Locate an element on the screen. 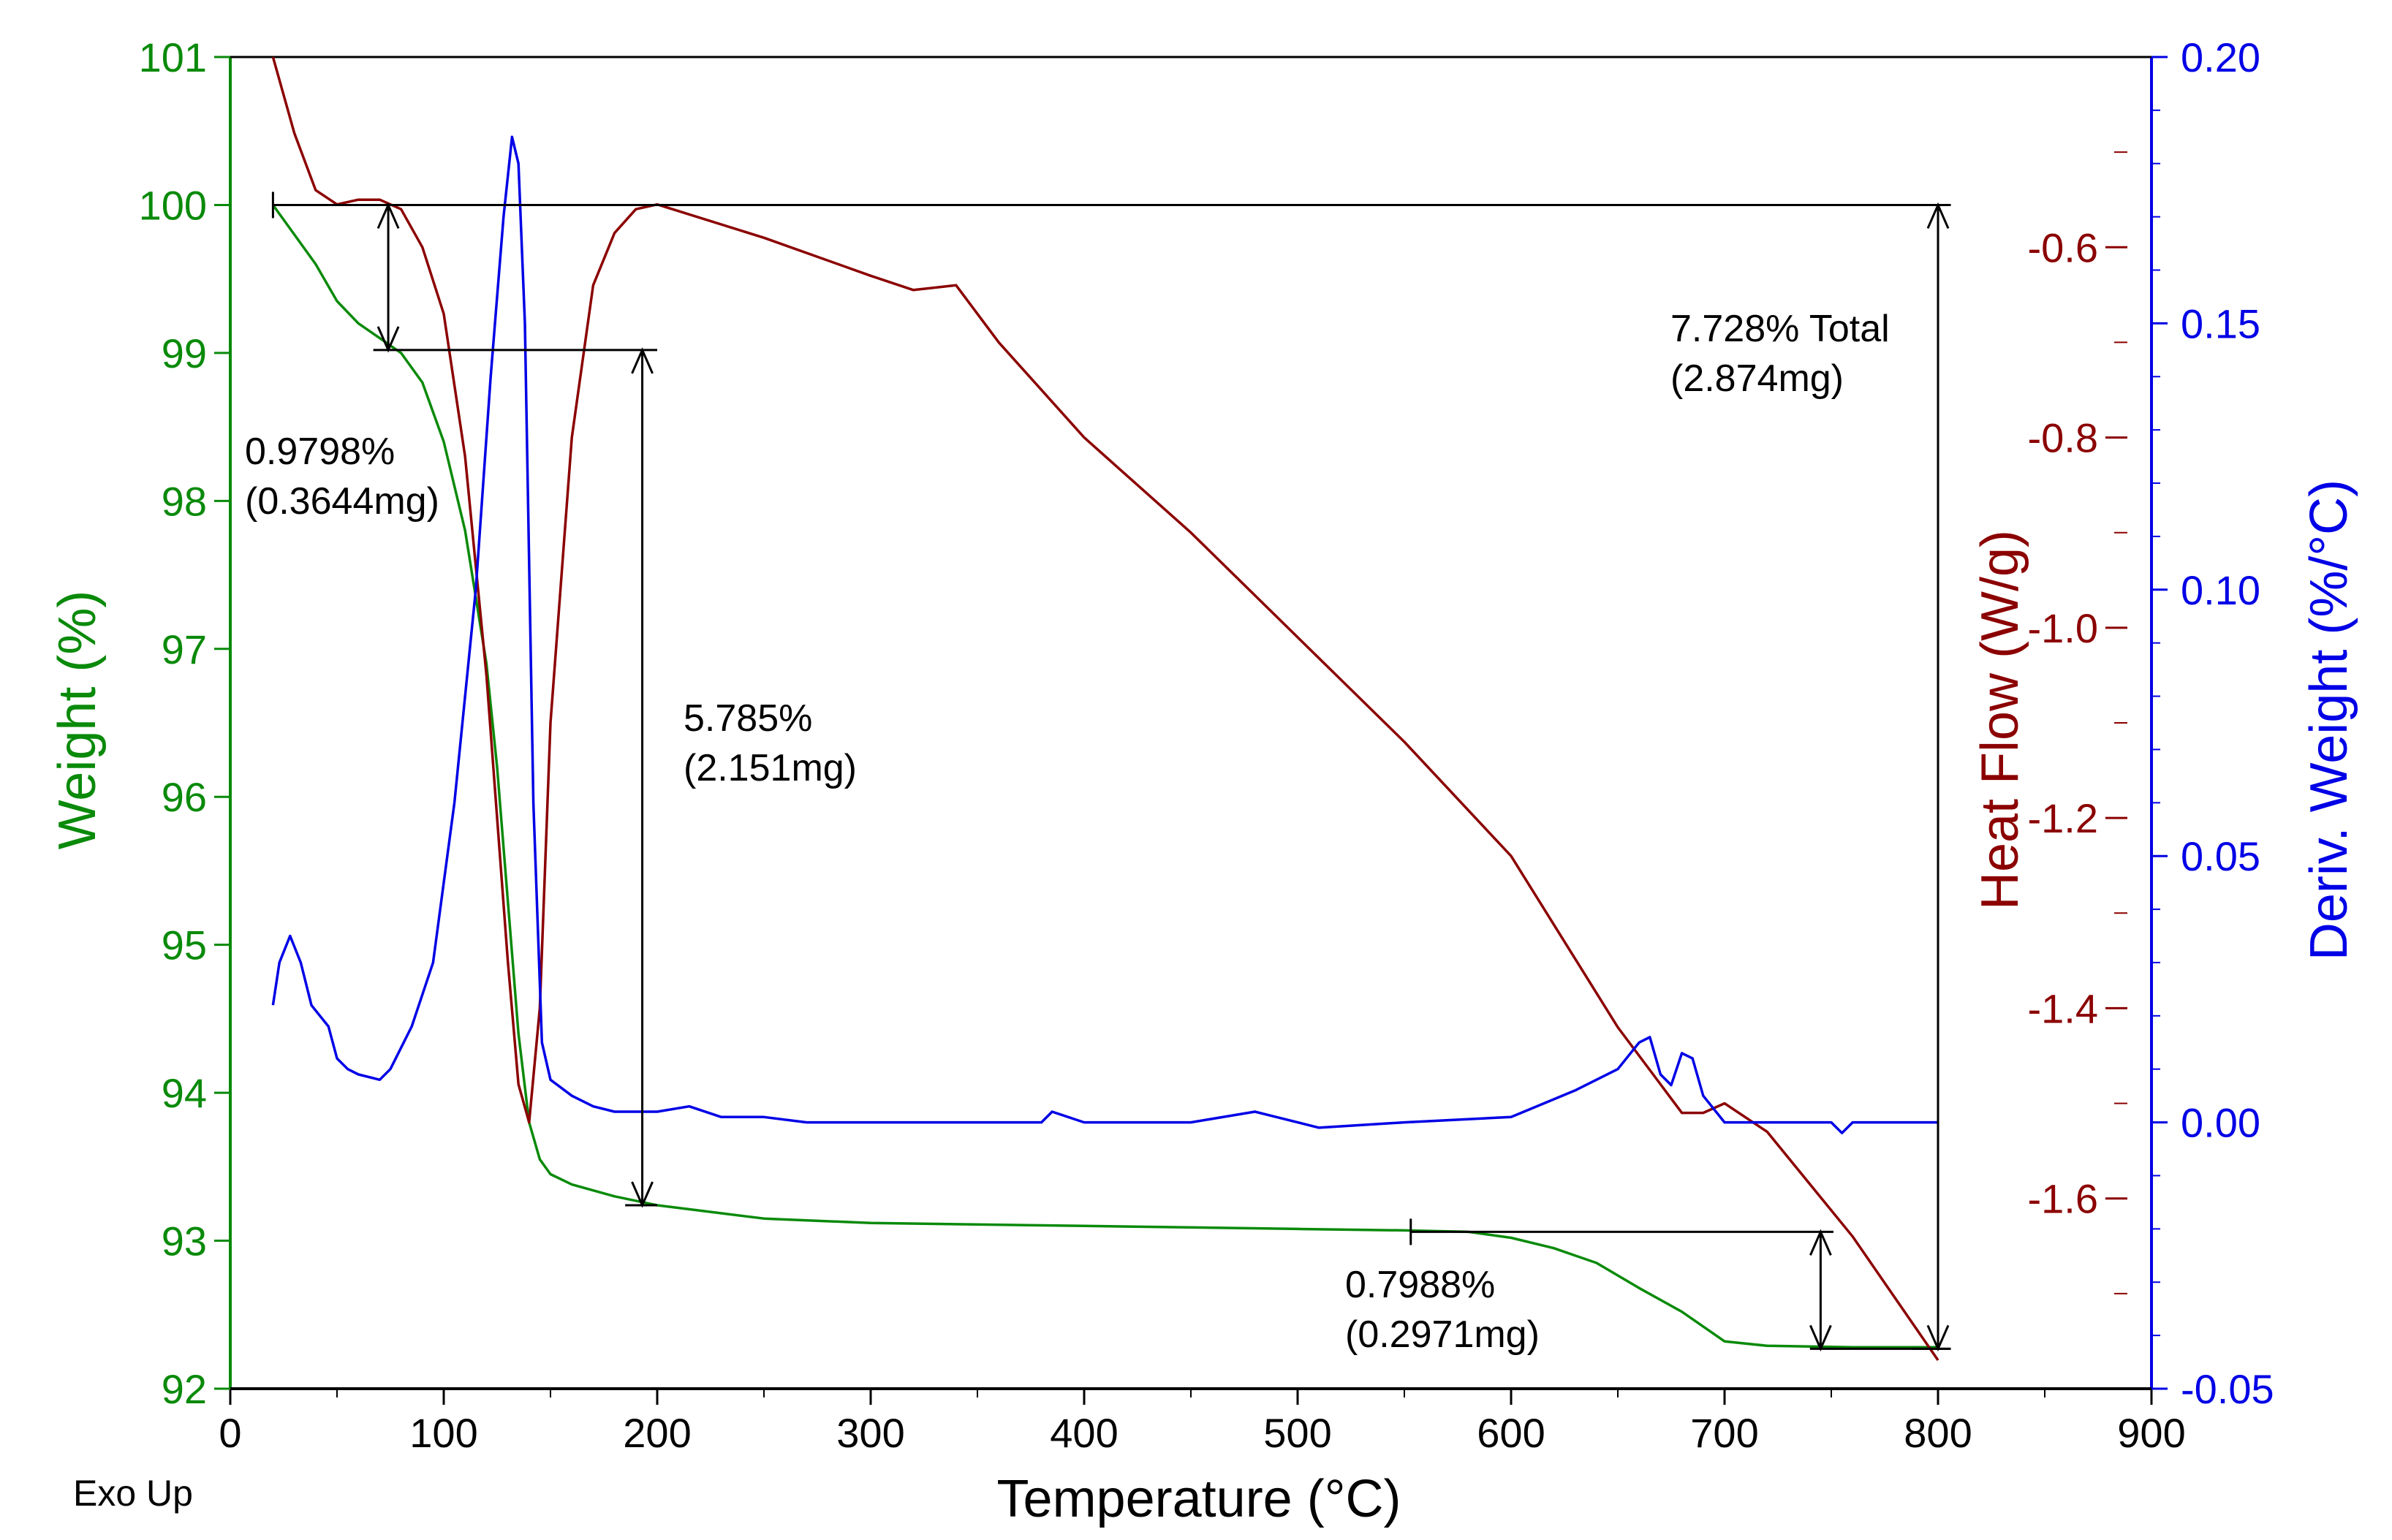 The height and width of the screenshot is (1540, 2392). left-tick-label: 99 is located at coordinates (184, 353).